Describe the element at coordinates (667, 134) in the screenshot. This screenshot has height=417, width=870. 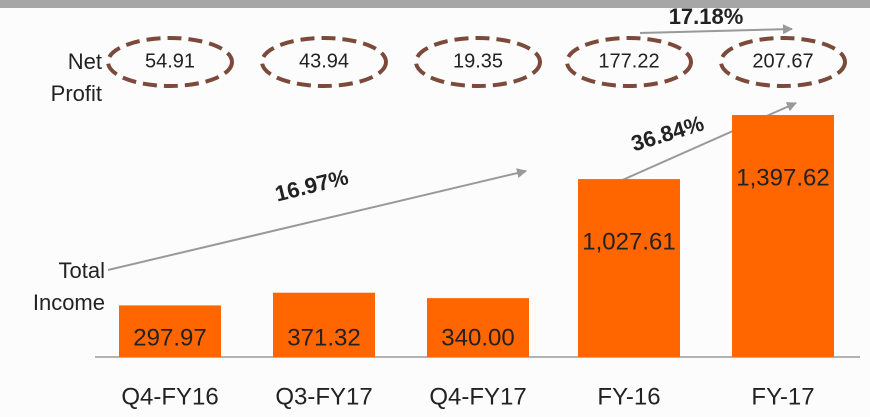
I see `annotation: 36.84%` at that location.